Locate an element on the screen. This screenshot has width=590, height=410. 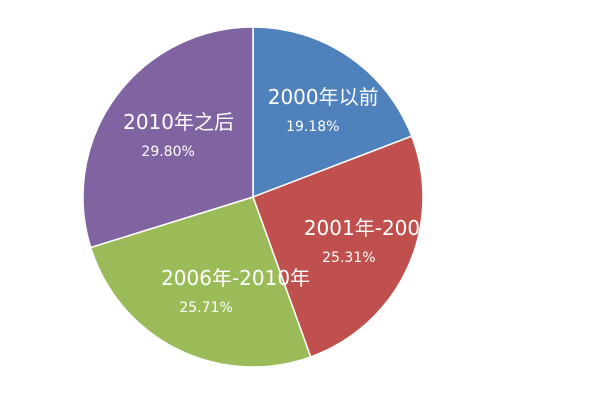
category-label: 2006年-2010年 is located at coordinates (236, 278).